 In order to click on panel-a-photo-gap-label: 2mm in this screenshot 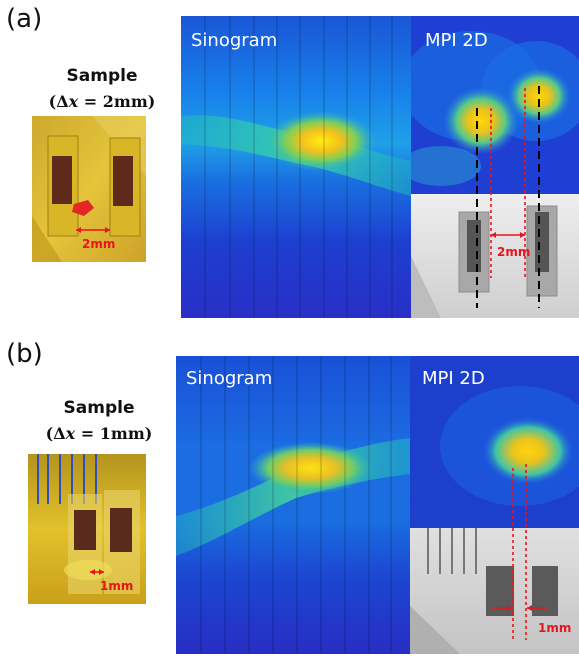, I will do `click(98, 244)`.